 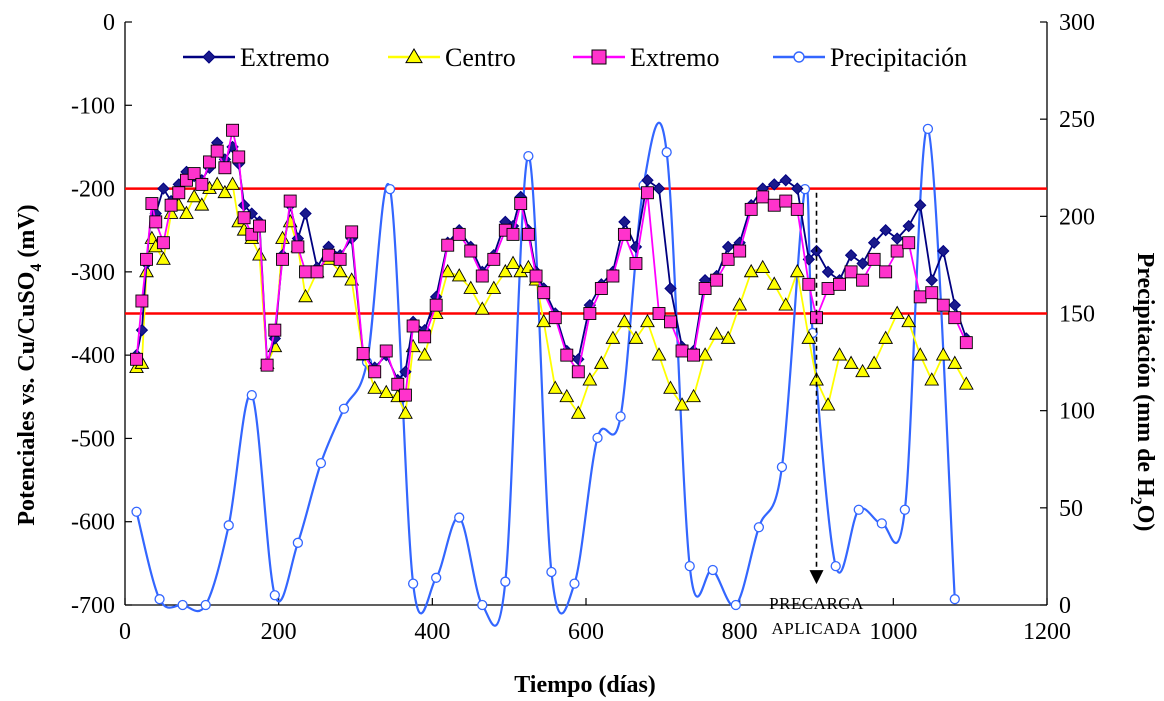 What do you see at coordinates (432, 632) in the screenshot?
I see `x-tick-label: 400` at bounding box center [432, 632].